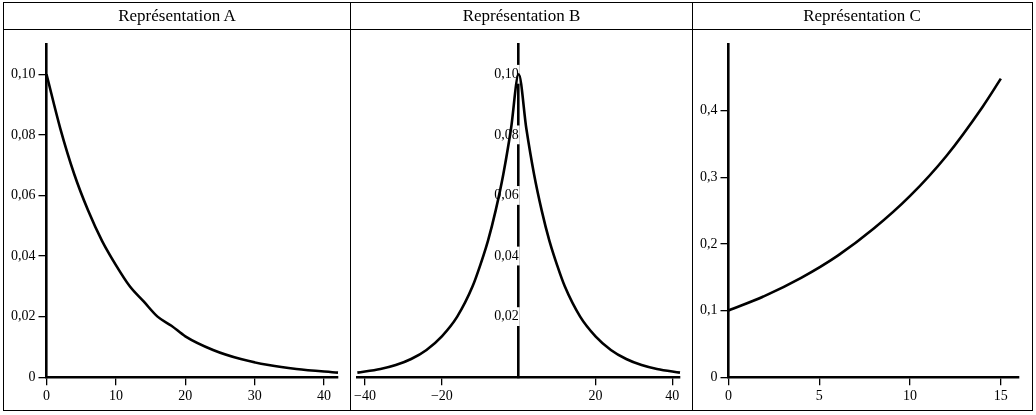 This screenshot has height=415, width=1036. I want to click on y-tick-label: 0,08, so click(23, 134).